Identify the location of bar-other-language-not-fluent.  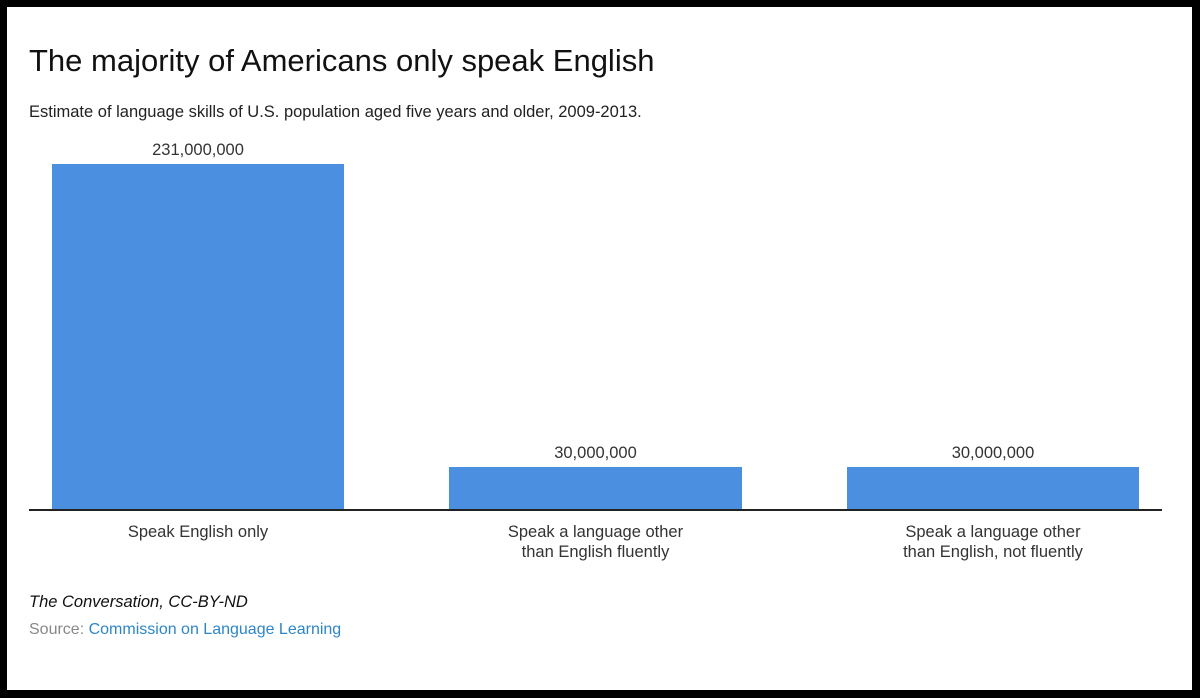
(993, 488).